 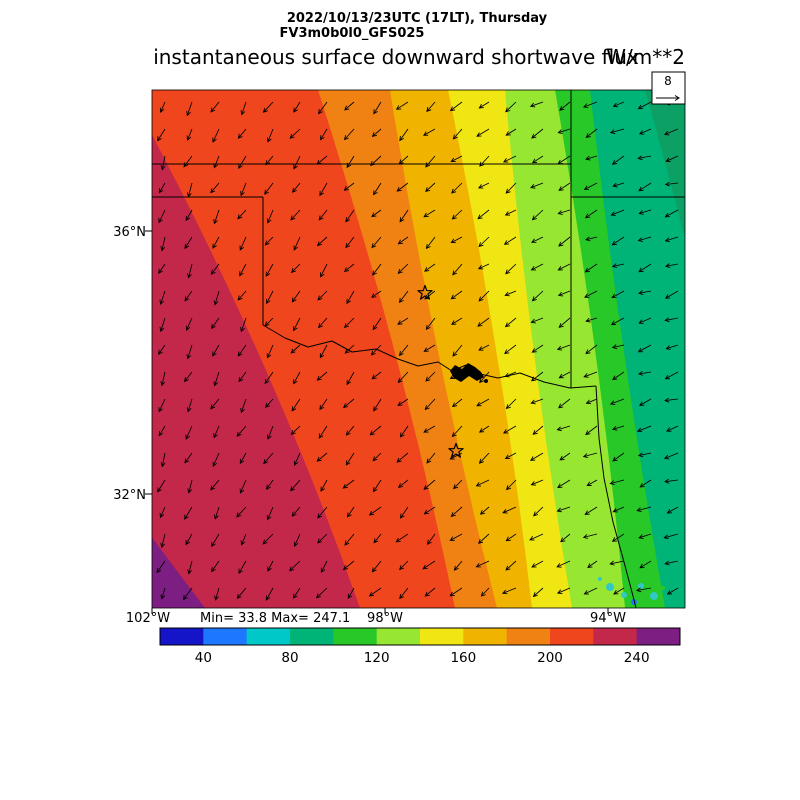 What do you see at coordinates (440, 371) in the screenshot?
I see `city-markers` at bounding box center [440, 371].